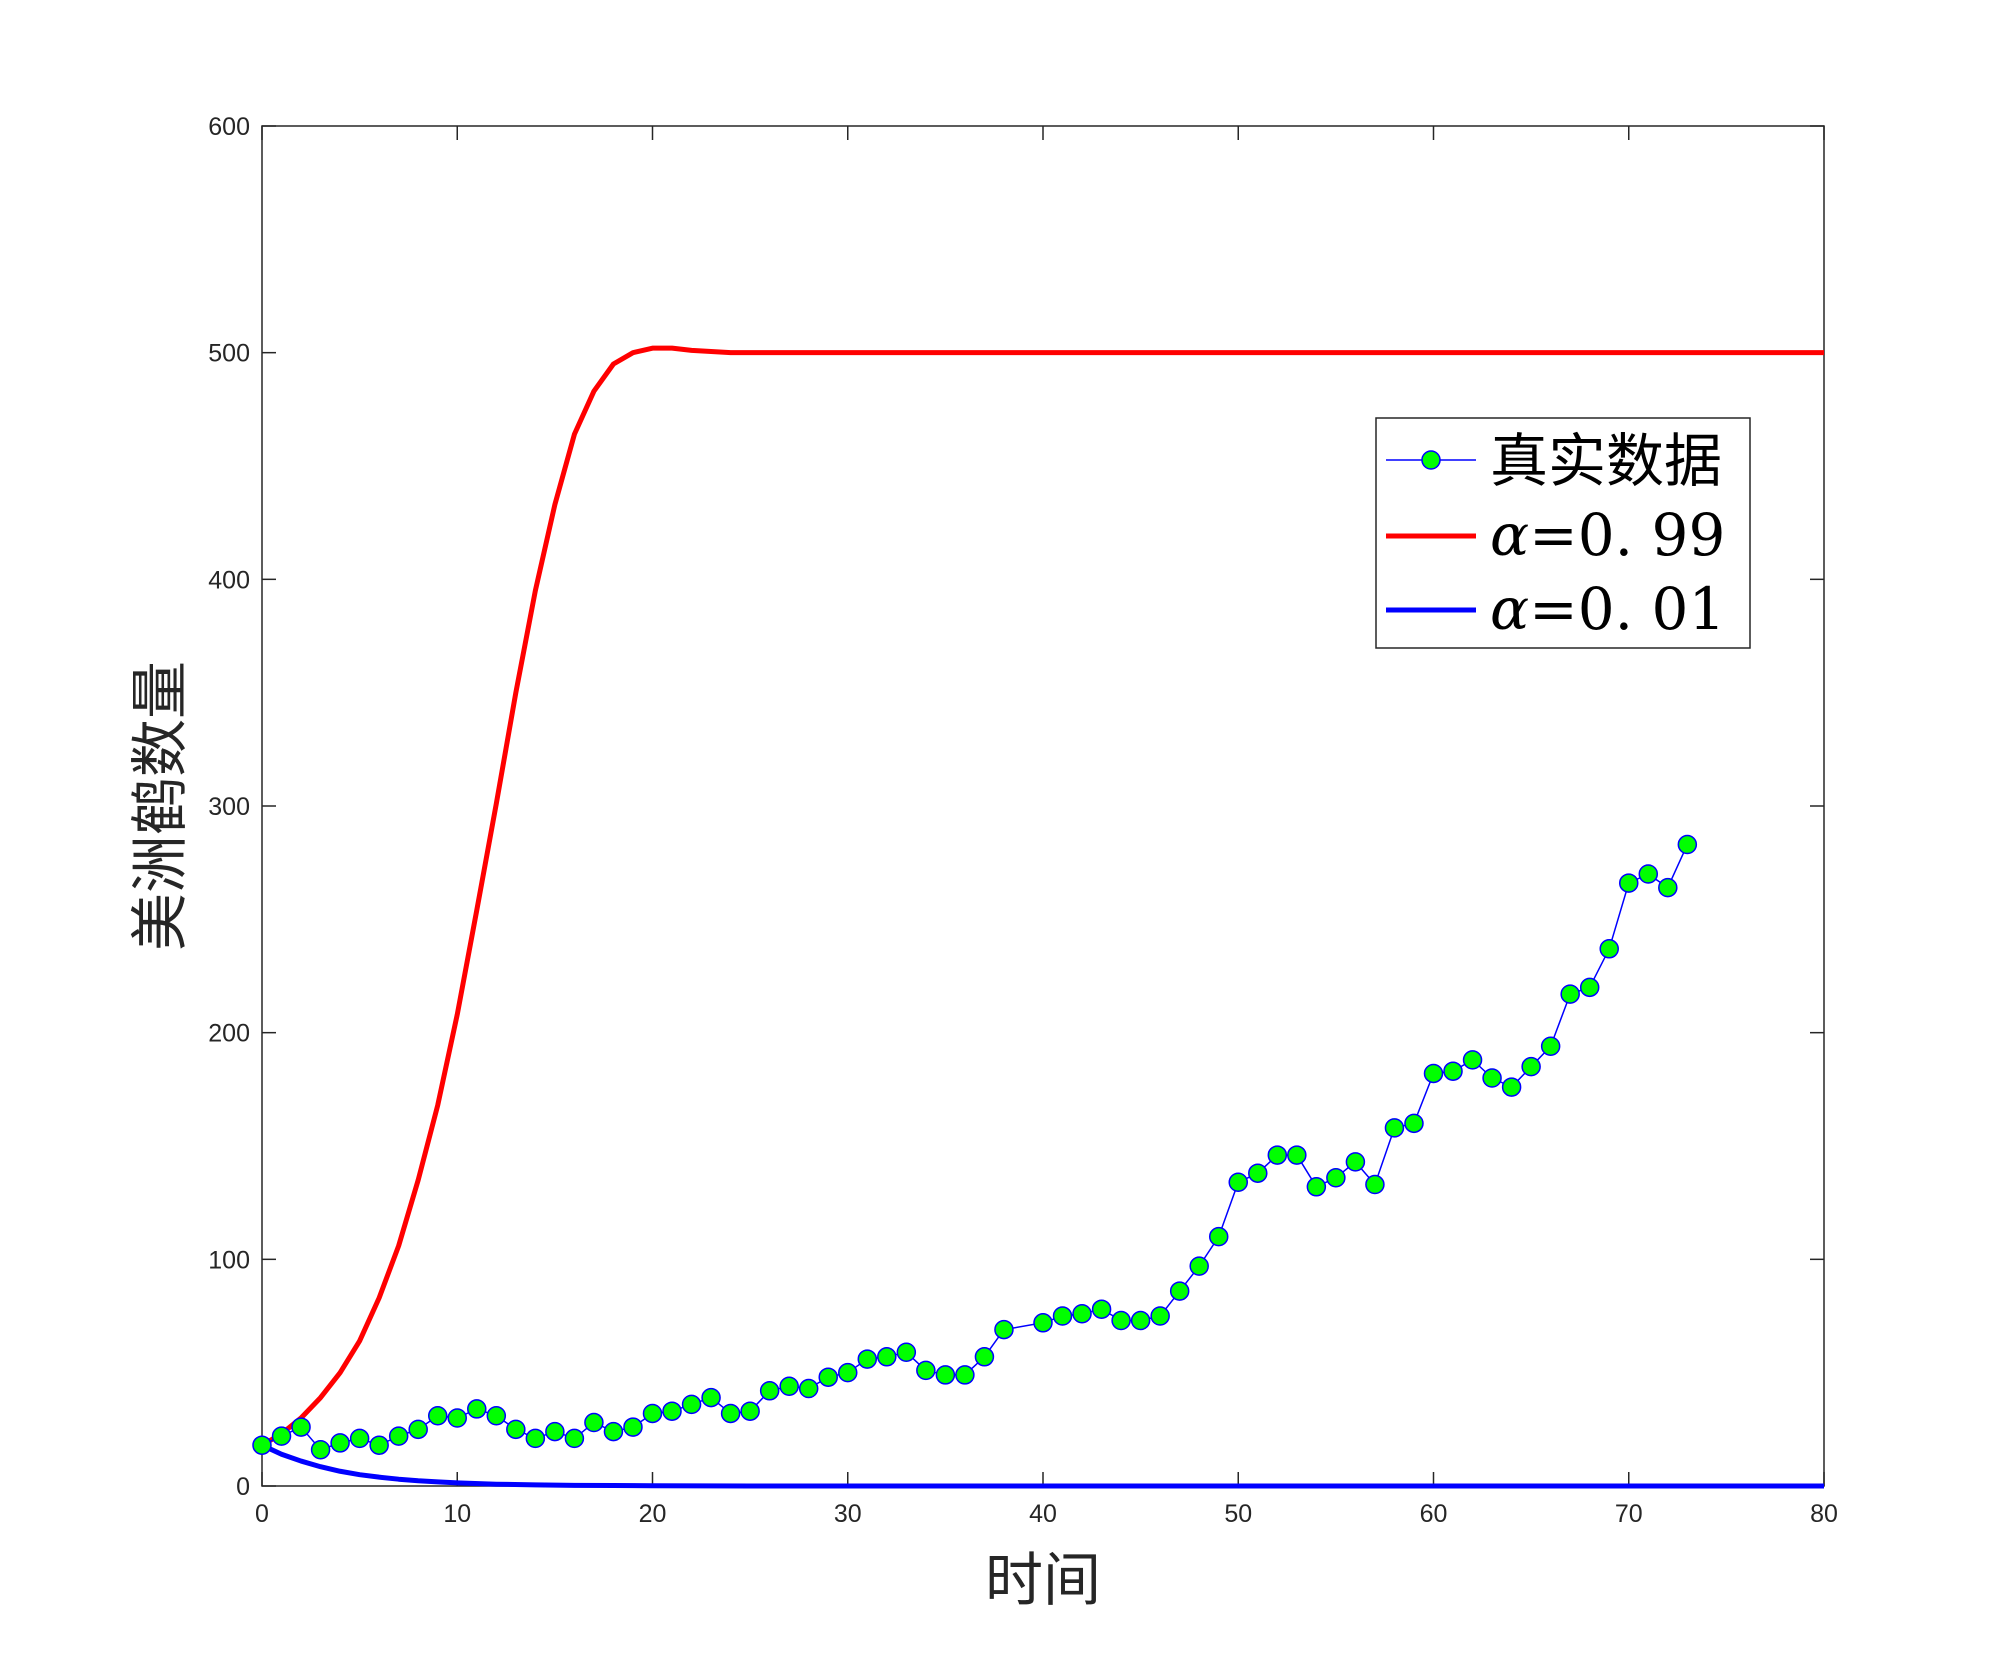 This screenshot has width=2000, height=1656. What do you see at coordinates (653, 1514) in the screenshot?
I see `x-tick-label: 20` at bounding box center [653, 1514].